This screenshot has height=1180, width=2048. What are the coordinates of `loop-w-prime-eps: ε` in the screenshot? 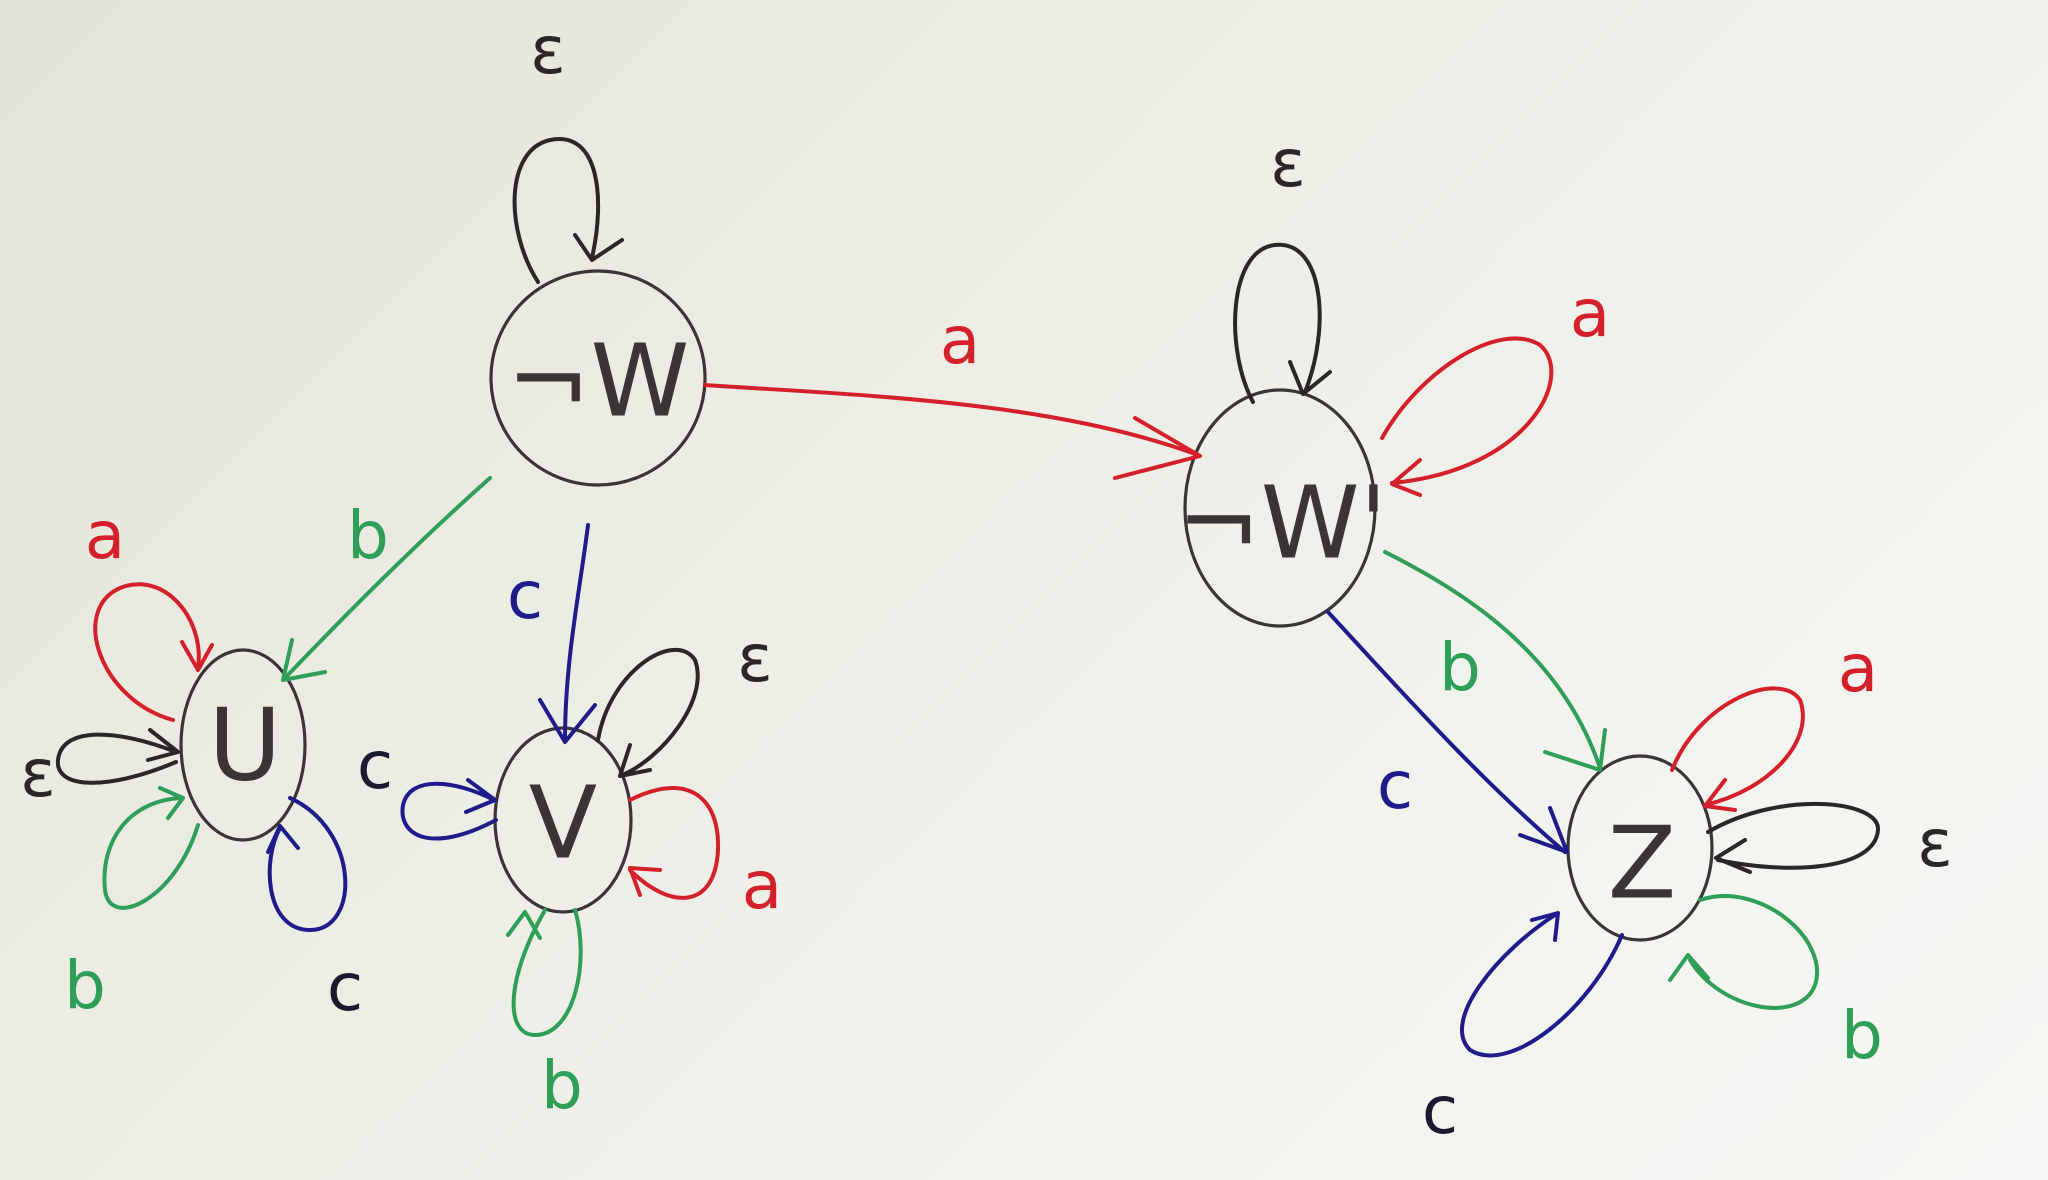 It's located at (1282, 264).